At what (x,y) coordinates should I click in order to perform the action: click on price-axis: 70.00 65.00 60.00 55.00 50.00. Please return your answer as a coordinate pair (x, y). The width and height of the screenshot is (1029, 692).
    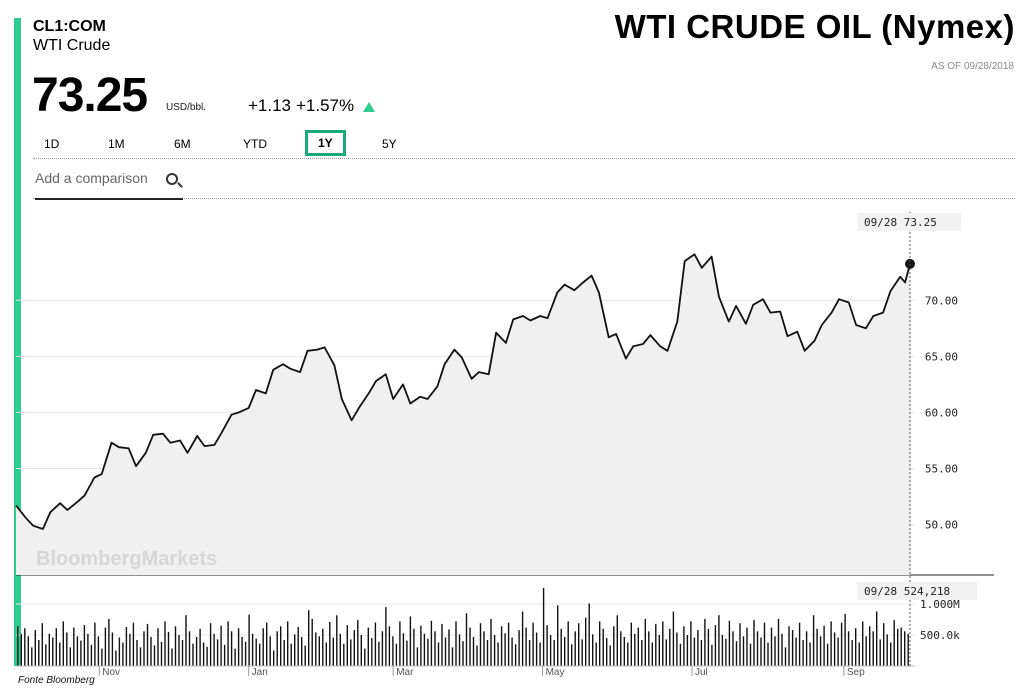
    Looking at the image, I should click on (941, 412).